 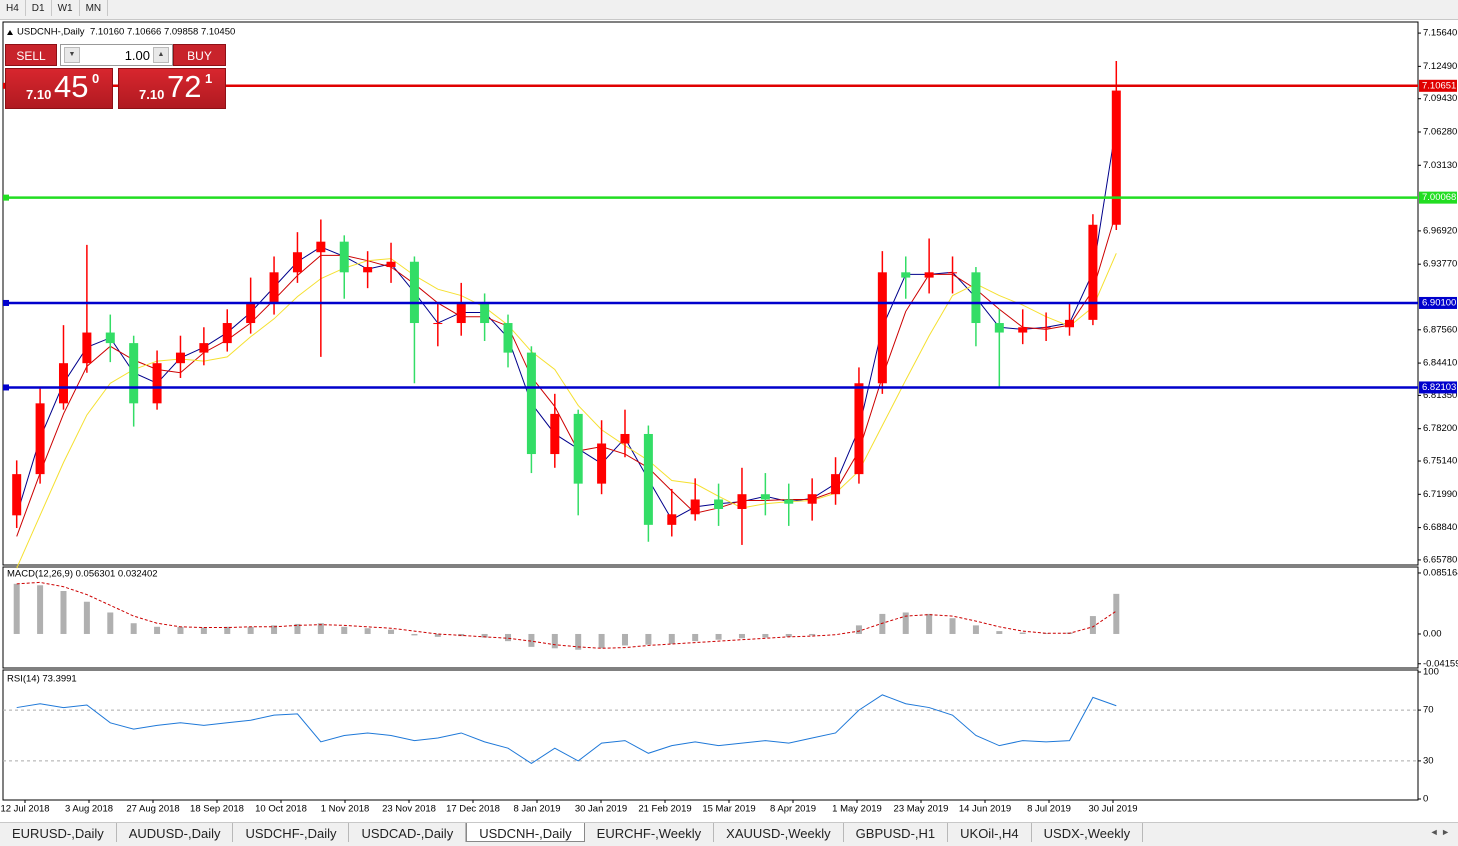 What do you see at coordinates (39, 8) in the screenshot?
I see `timeframe-button: D1` at bounding box center [39, 8].